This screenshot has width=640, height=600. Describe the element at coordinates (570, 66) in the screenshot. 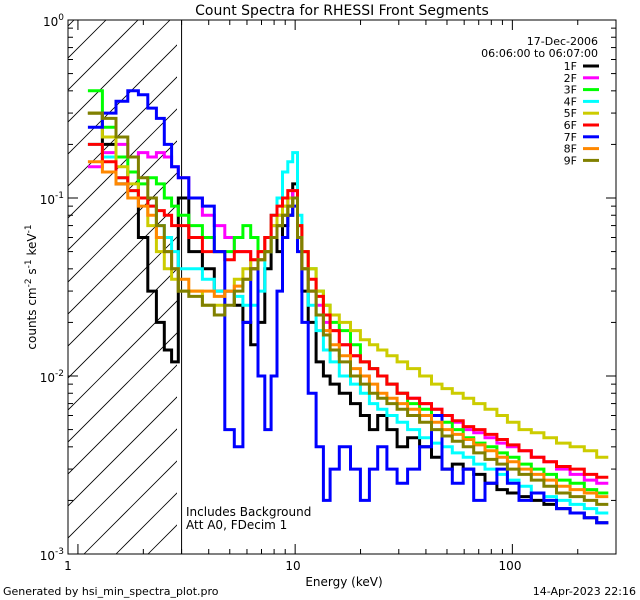

I see `legend-label-1f: 1F` at that location.